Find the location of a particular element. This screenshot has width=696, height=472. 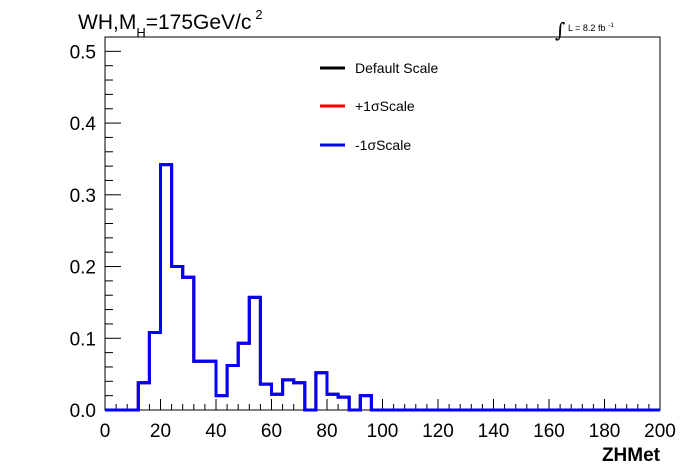

y-tick-label: 0.5 is located at coordinates (83, 52).